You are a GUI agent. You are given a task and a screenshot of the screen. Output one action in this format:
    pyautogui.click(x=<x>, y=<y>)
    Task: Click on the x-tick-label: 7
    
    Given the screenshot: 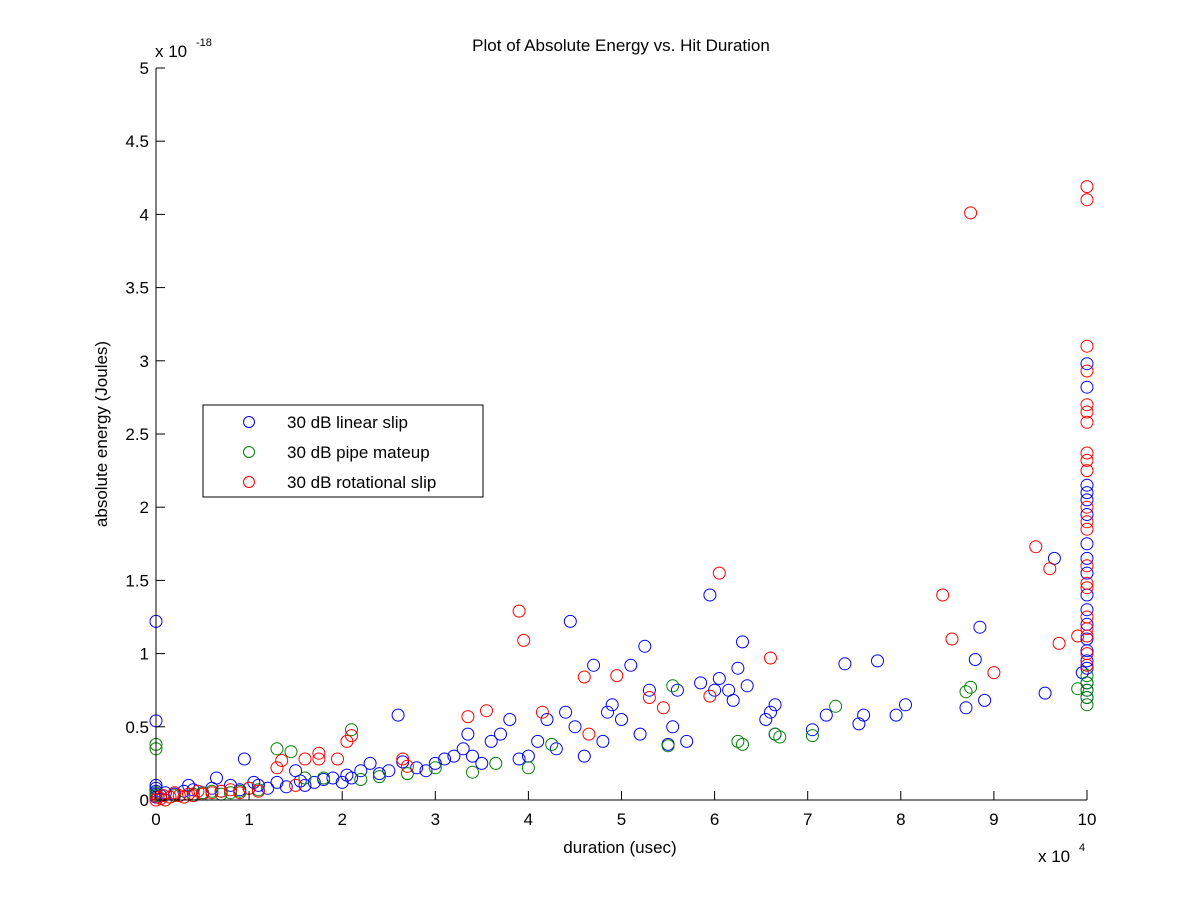 What is the action you would take?
    pyautogui.click(x=807, y=819)
    